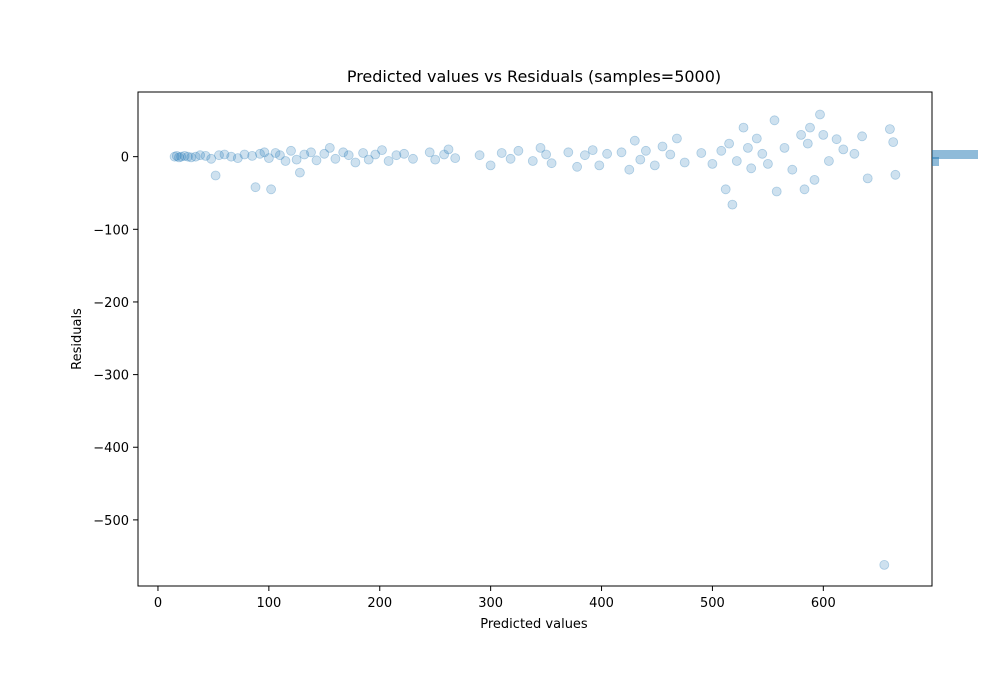 The image size is (1000, 700). I want to click on y-tick-label: −500, so click(111, 521).